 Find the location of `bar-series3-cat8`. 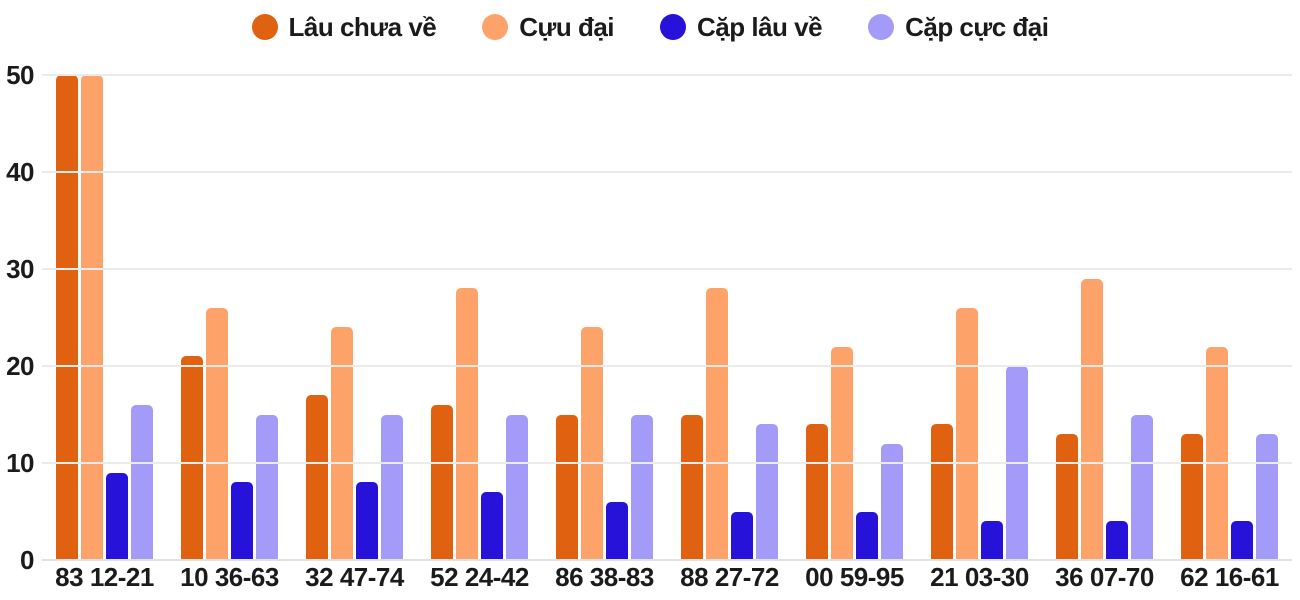

bar-series3-cat8 is located at coordinates (1142, 487).